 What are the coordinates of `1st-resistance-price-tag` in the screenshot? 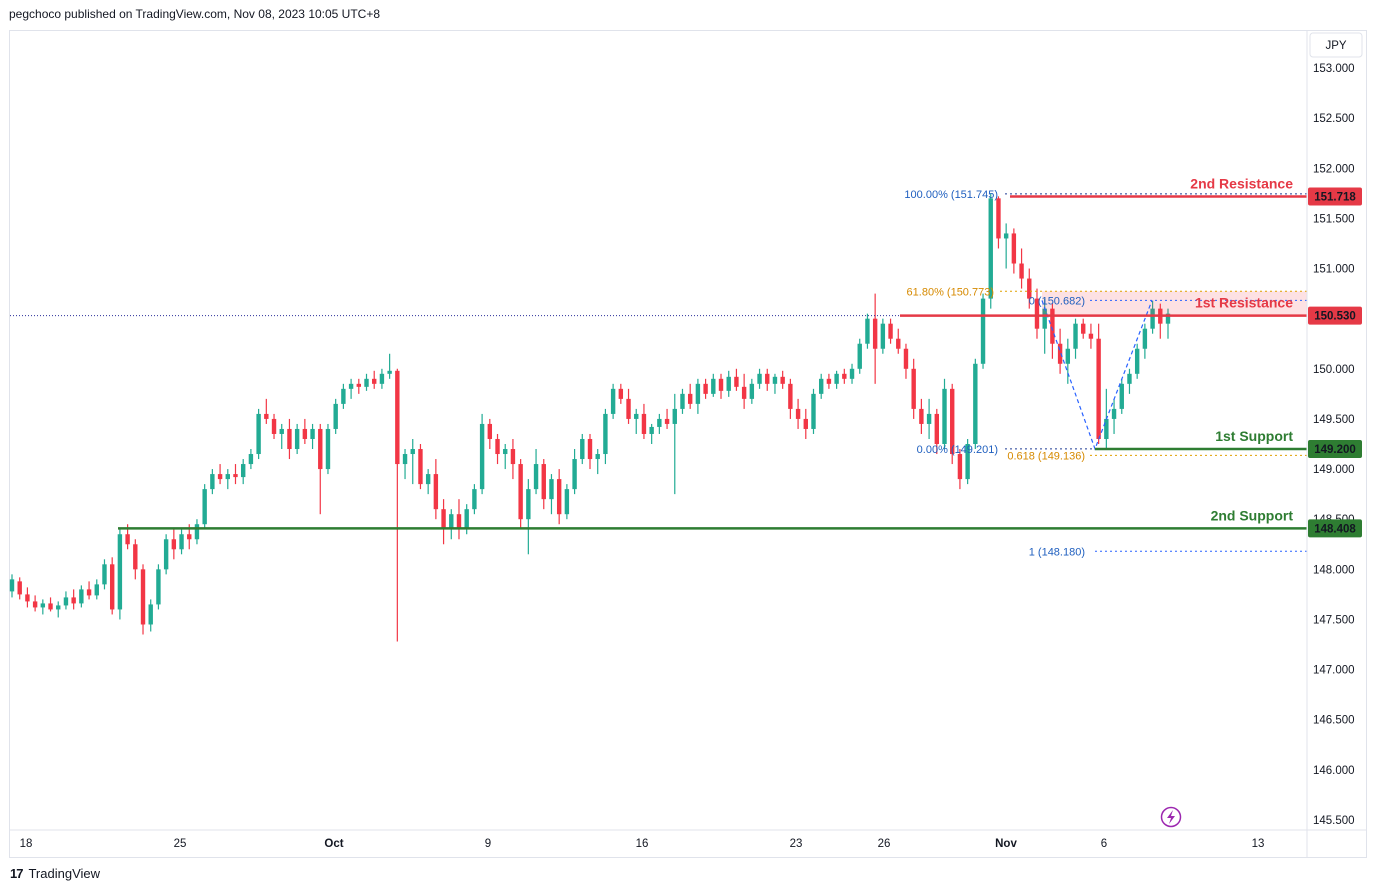 It's located at (1335, 315).